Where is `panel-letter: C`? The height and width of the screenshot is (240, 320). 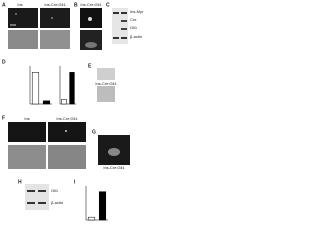
panel-letter: C is located at coordinates (108, 5).